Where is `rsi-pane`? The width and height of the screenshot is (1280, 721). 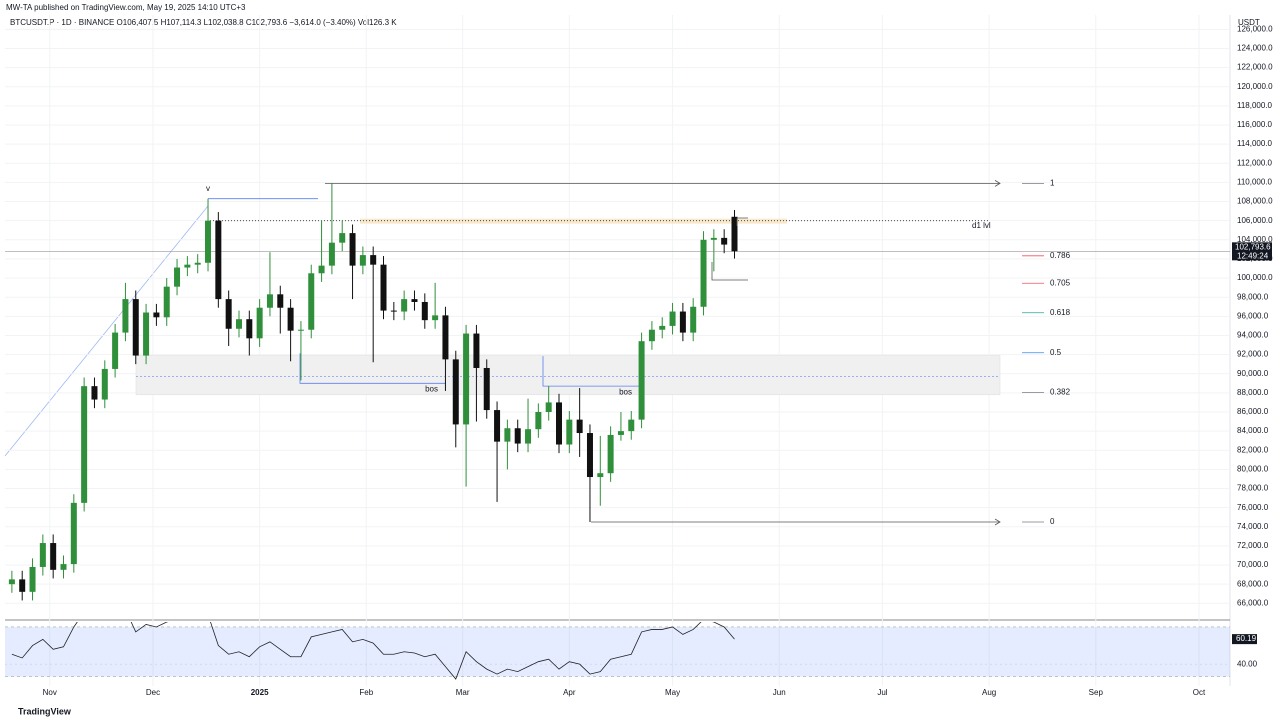
rsi-pane is located at coordinates (373, 651).